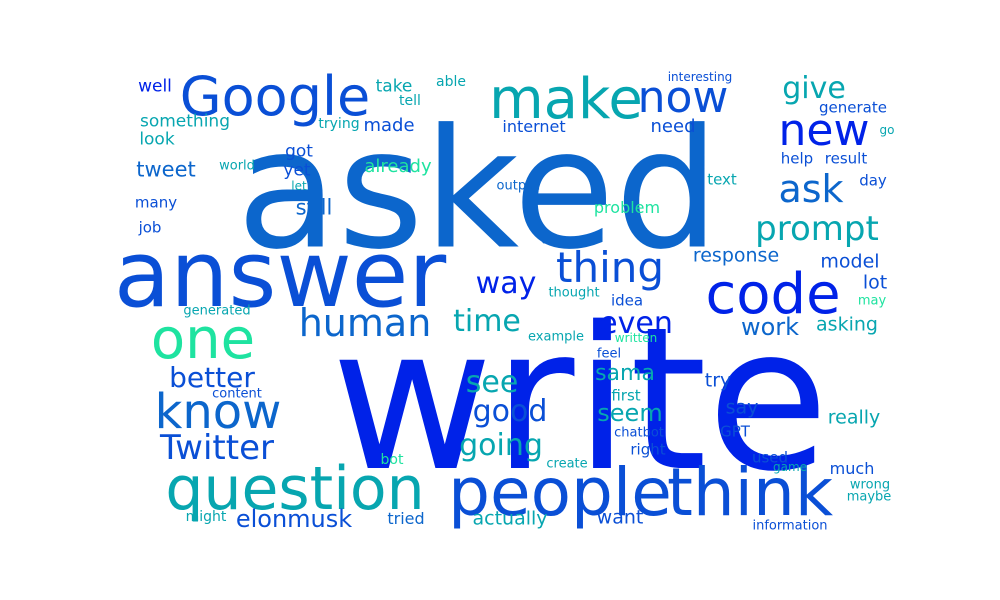  I want to click on word-much: much, so click(852, 468).